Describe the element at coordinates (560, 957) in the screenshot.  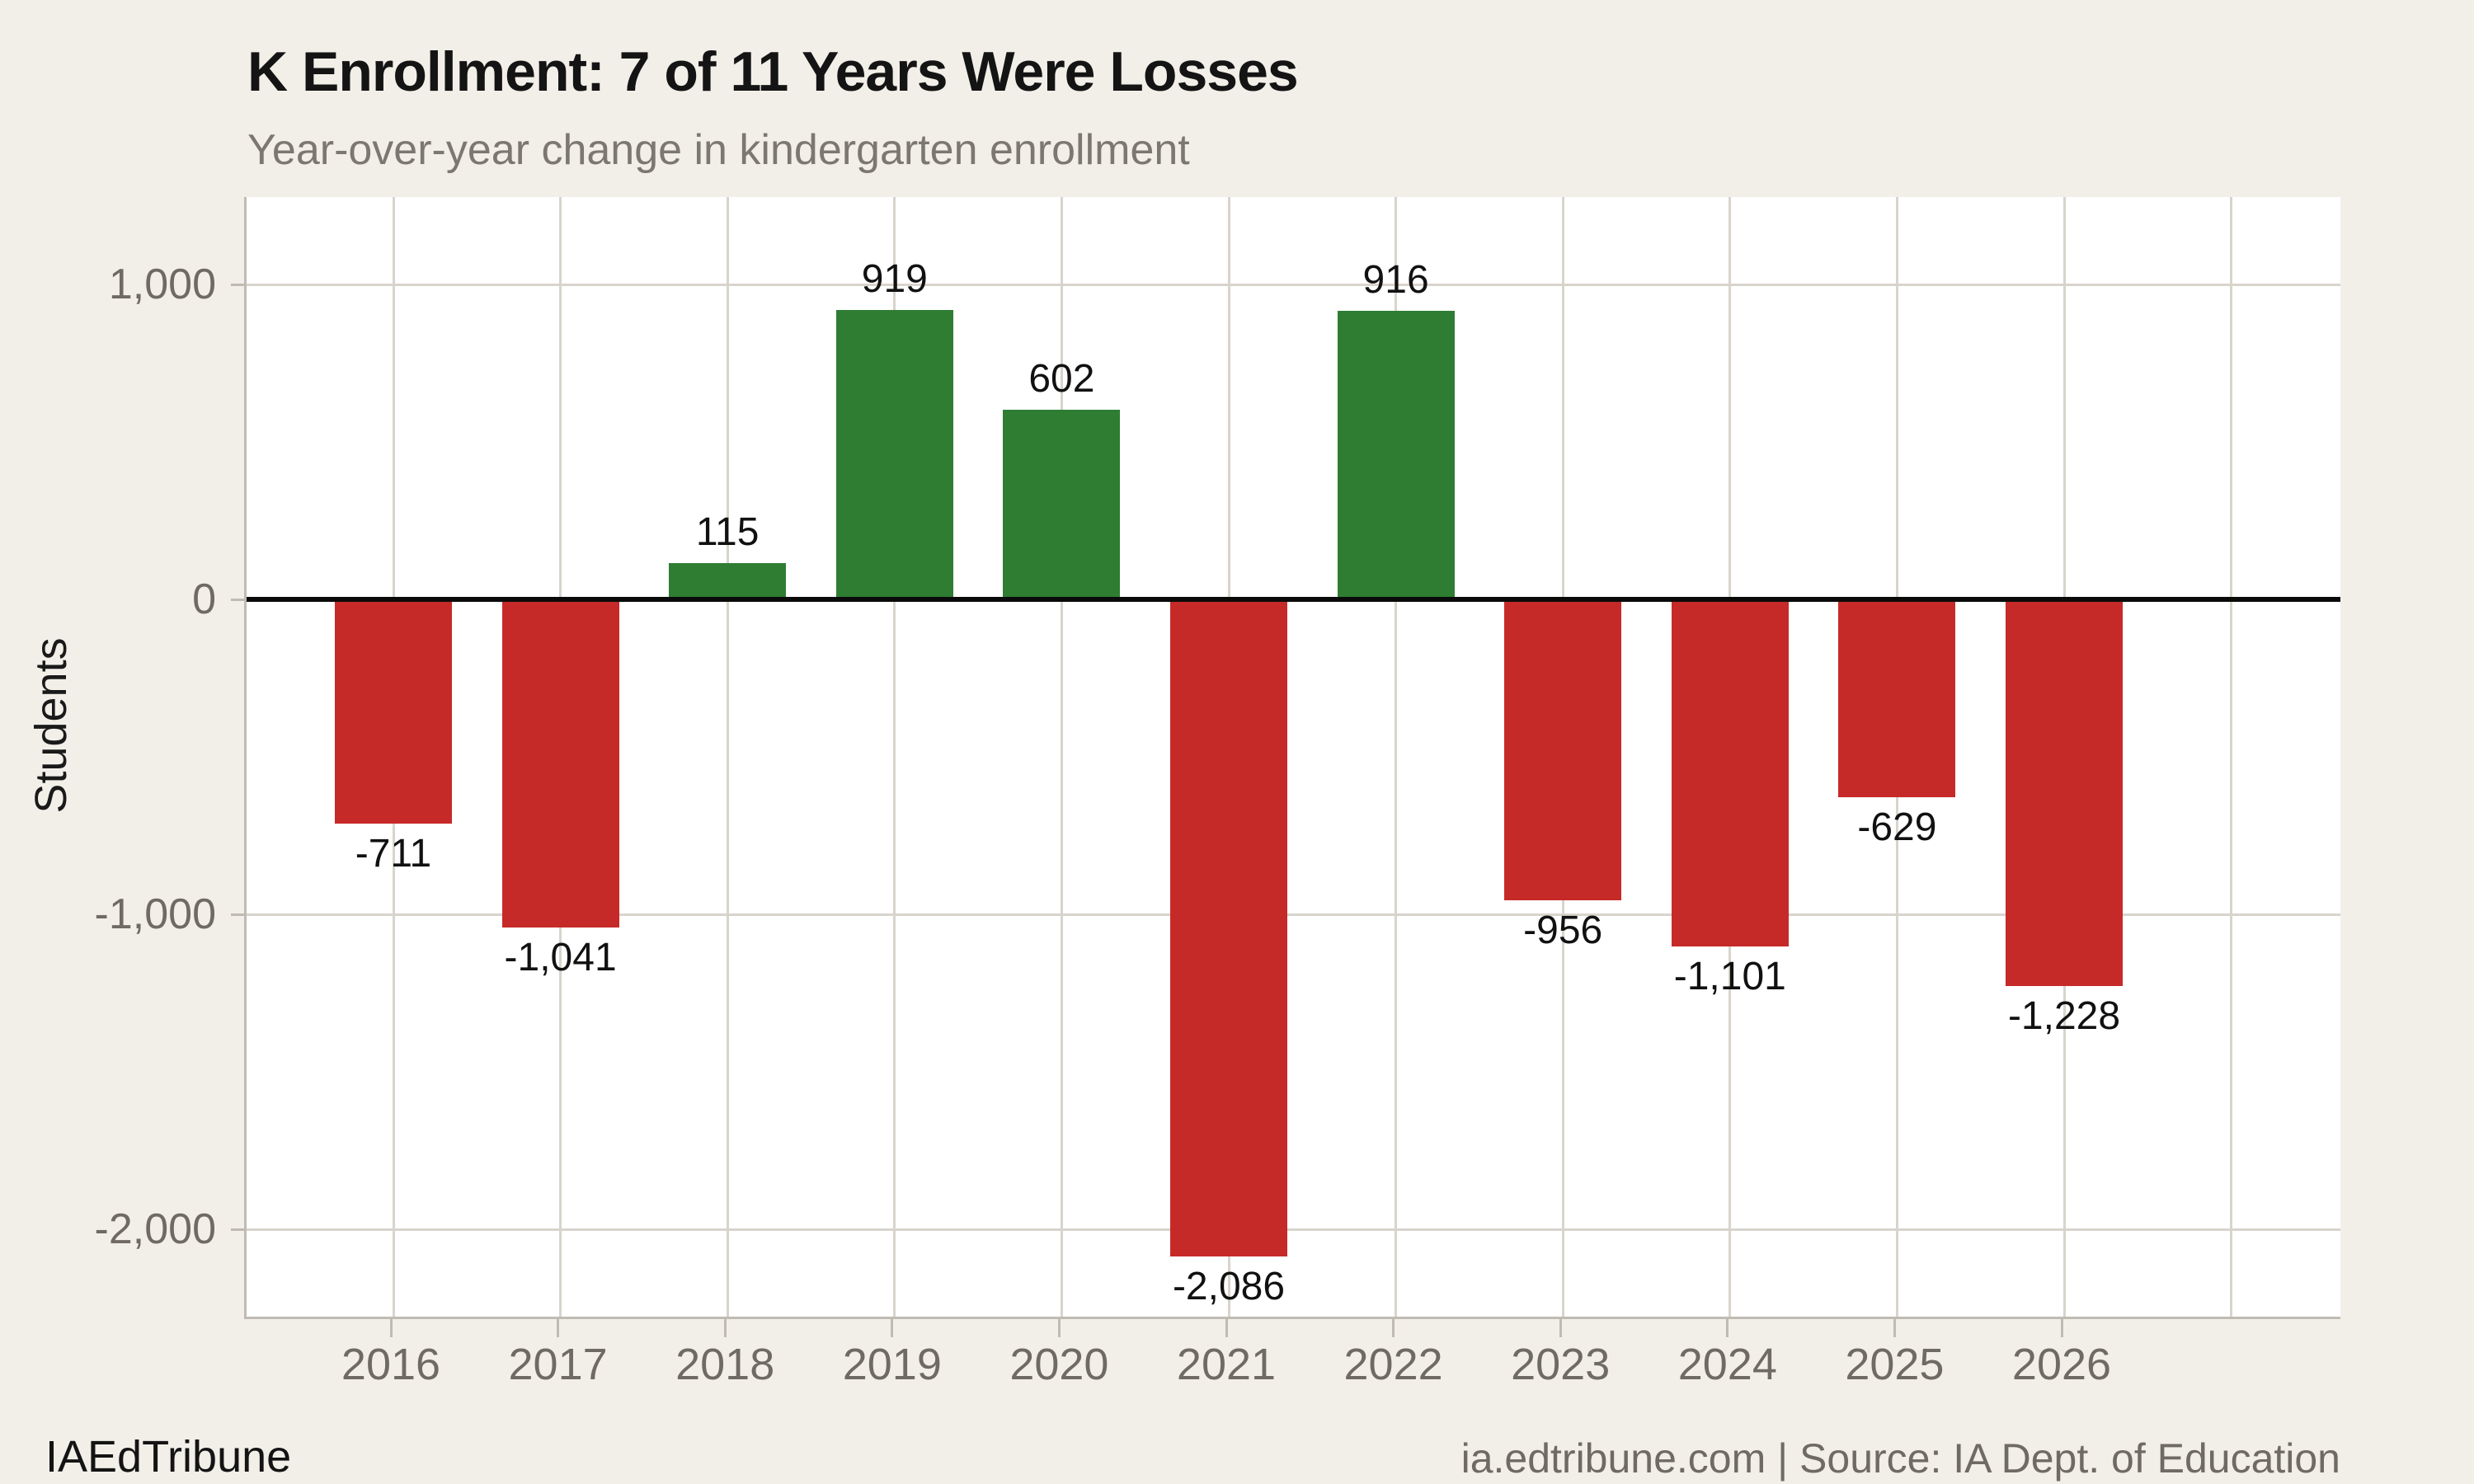
I see `bar-value-label: -1,041` at that location.